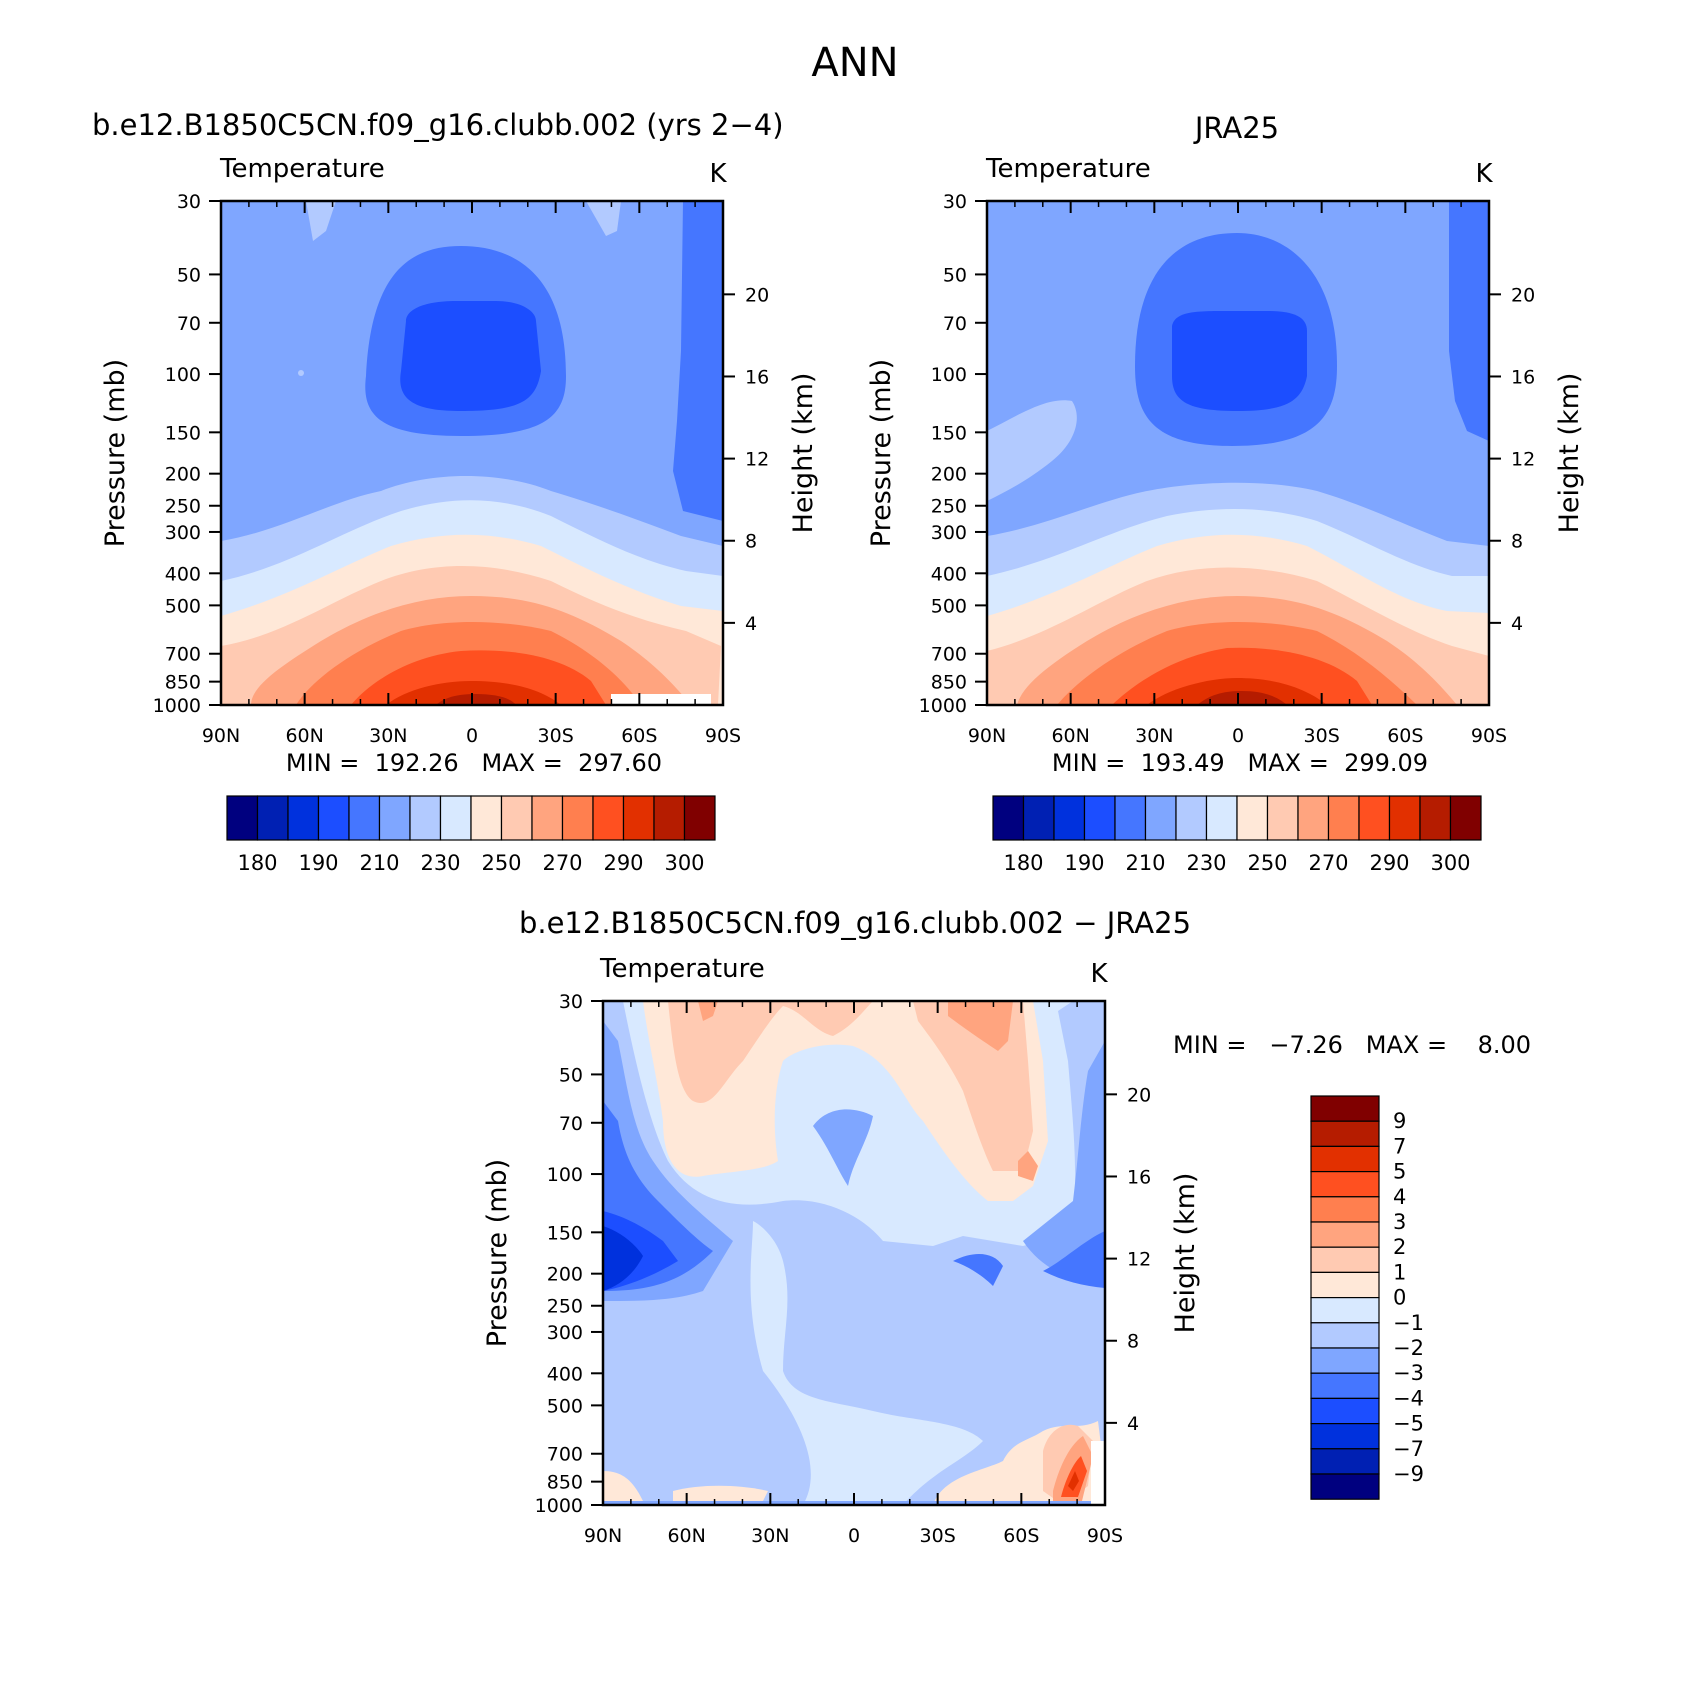 The width and height of the screenshot is (1691, 1695). What do you see at coordinates (1139, 1260) in the screenshot?
I see `y2-tick-label: 12` at bounding box center [1139, 1260].